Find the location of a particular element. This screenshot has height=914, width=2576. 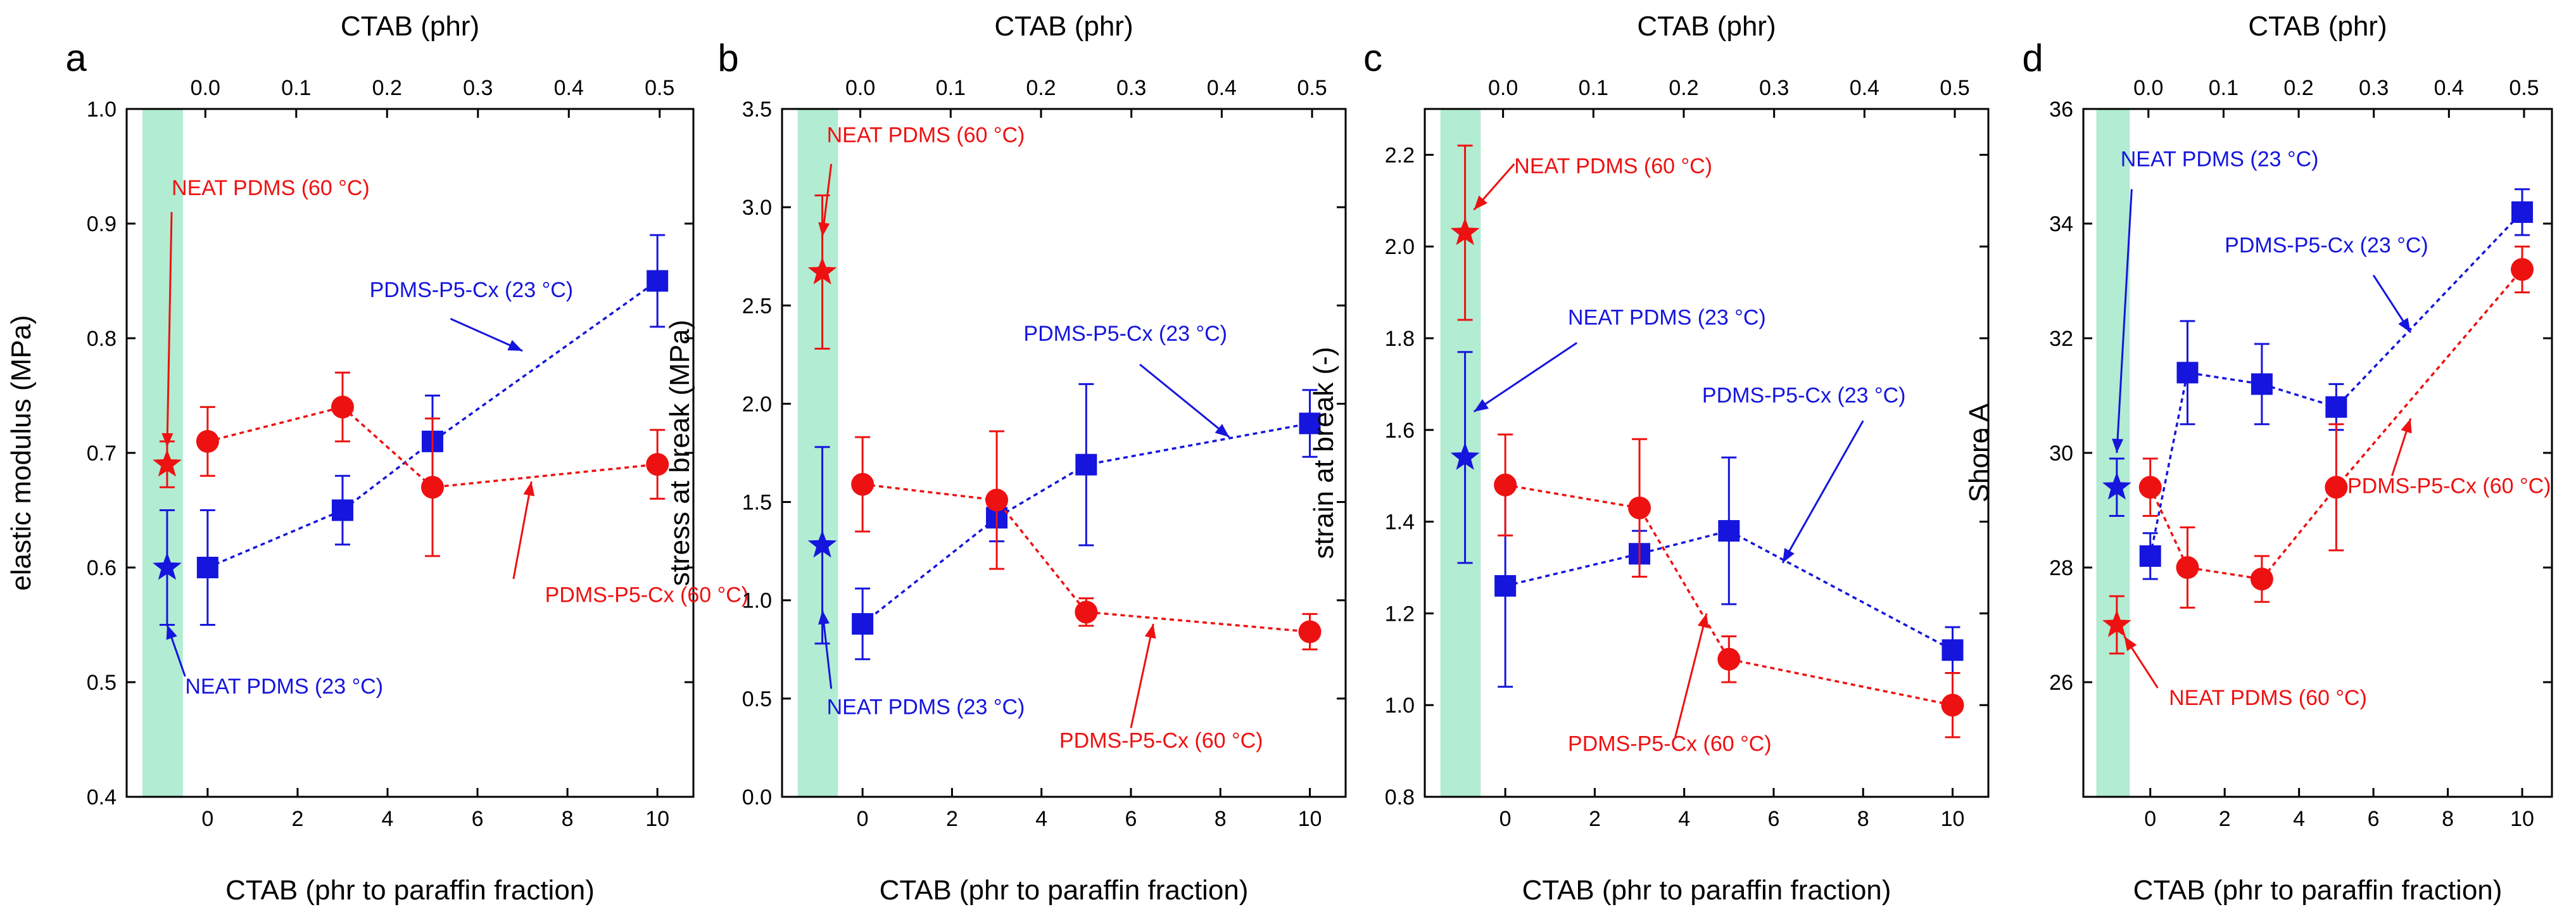

y-tick-label: 0.9 is located at coordinates (102, 224).